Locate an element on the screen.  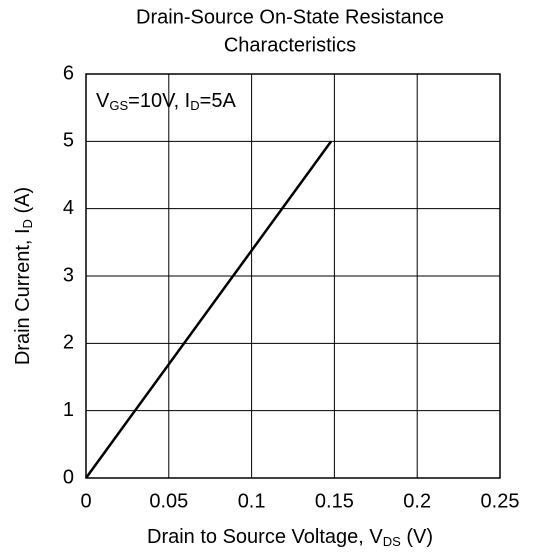
subscript: GS is located at coordinates (118, 105).